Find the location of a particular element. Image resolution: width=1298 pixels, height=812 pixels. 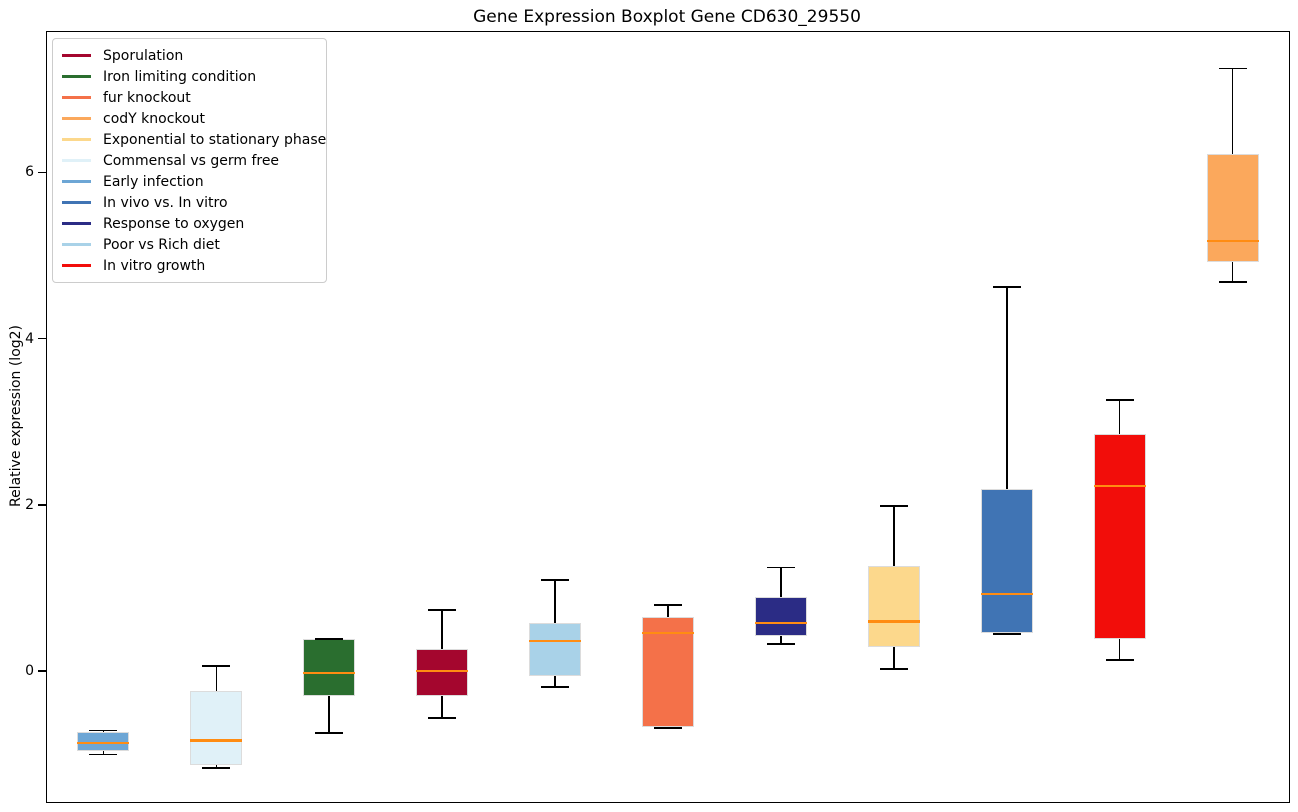

box-early-infection is located at coordinates (103, 742).